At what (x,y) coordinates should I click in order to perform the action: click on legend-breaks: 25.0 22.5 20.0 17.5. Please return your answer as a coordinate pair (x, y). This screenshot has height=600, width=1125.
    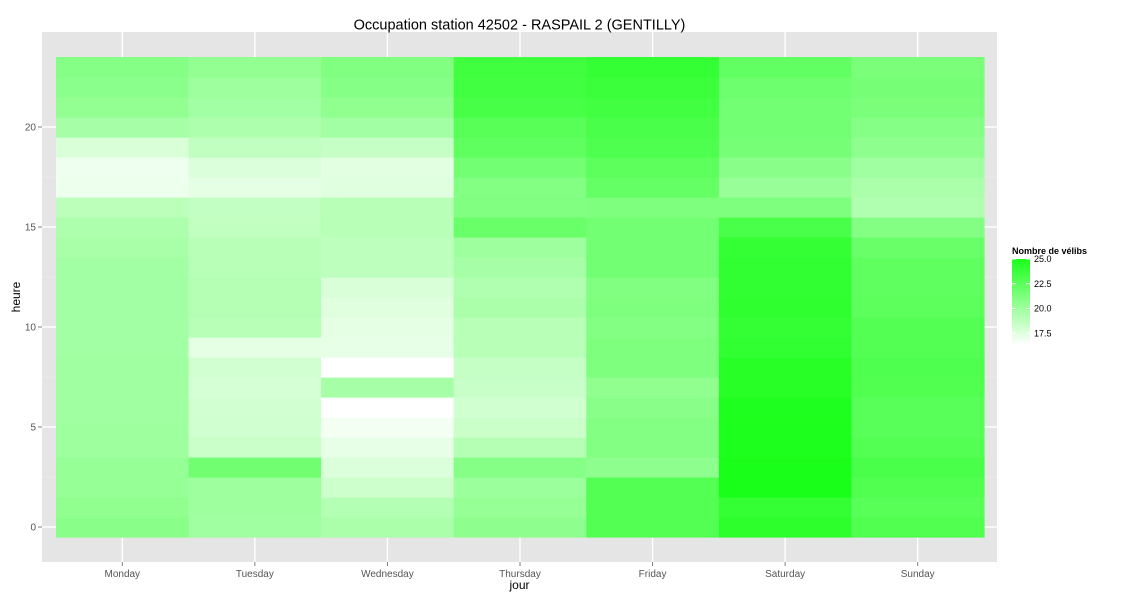
    Looking at the image, I should click on (1032, 296).